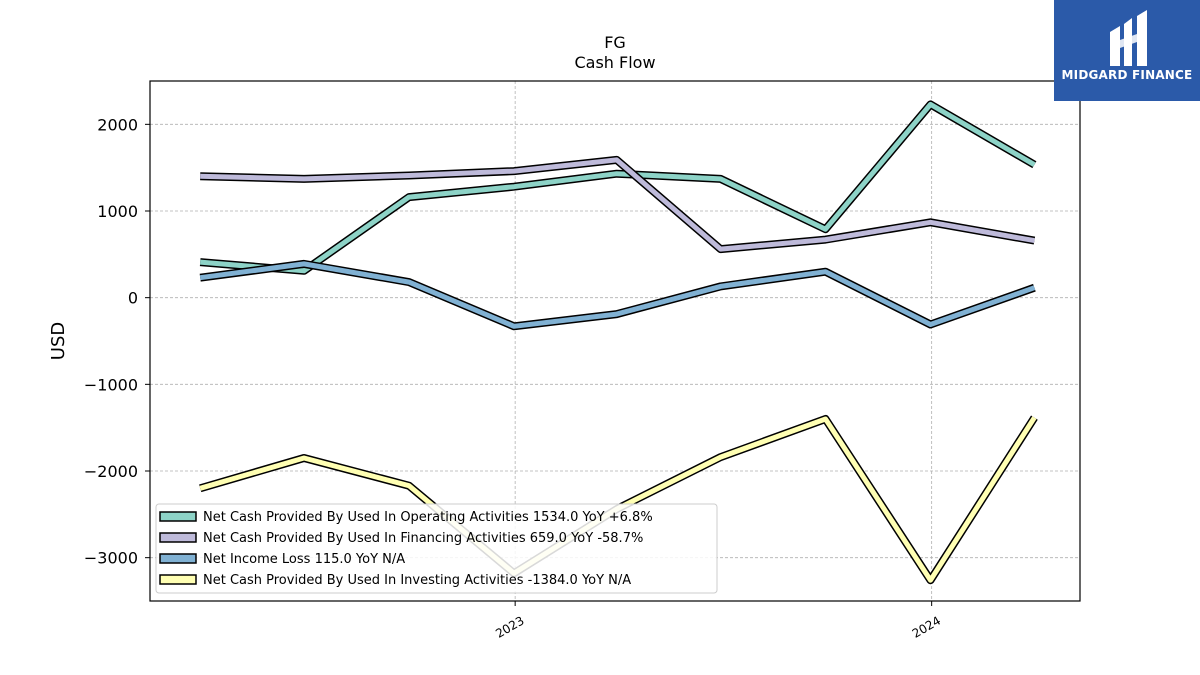 The width and height of the screenshot is (1200, 675). Describe the element at coordinates (117, 341) in the screenshot. I see `y-axis-ticks: −3000 −2000 −1000 0 1000 2000` at that location.